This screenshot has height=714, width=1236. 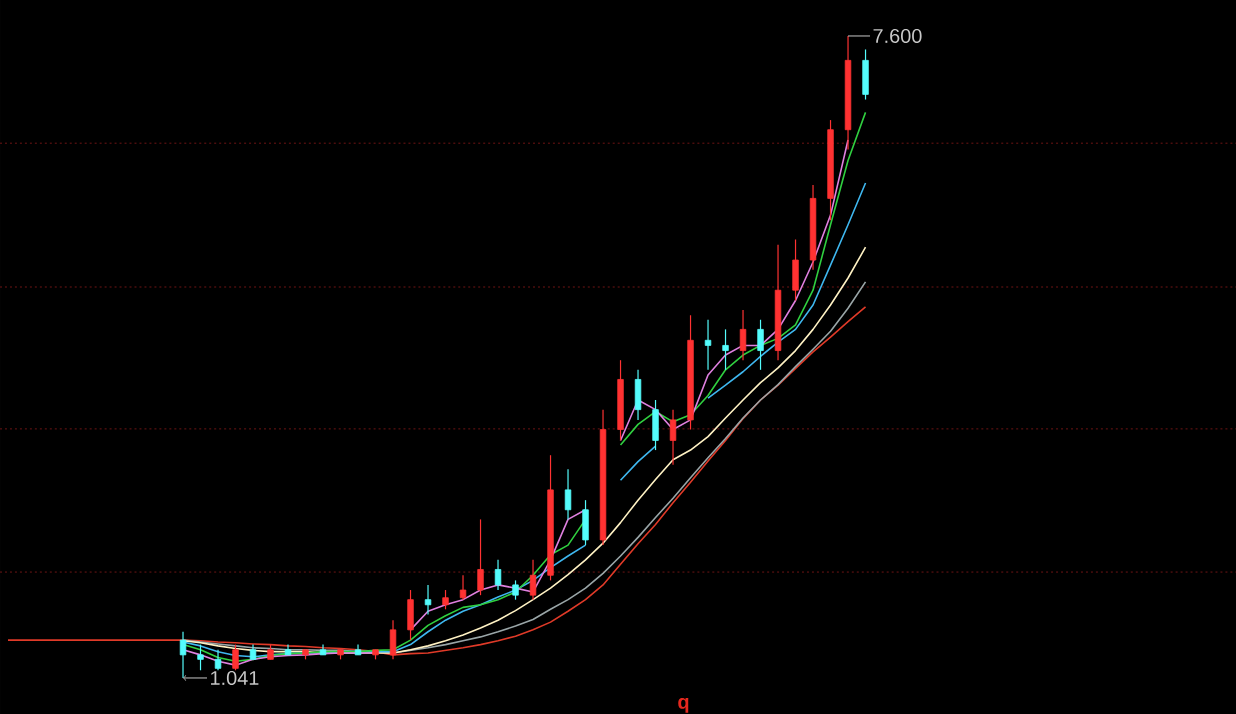 I want to click on annotation: 1.041, so click(x=235, y=678).